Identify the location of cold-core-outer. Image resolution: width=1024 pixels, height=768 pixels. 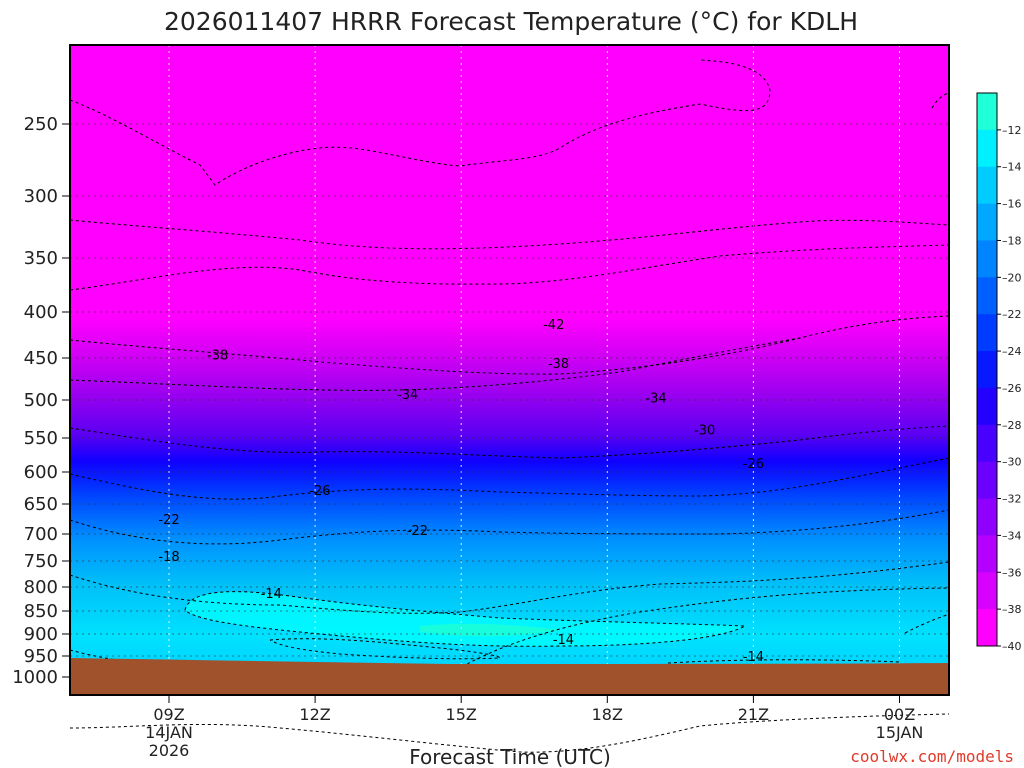
(465, 619).